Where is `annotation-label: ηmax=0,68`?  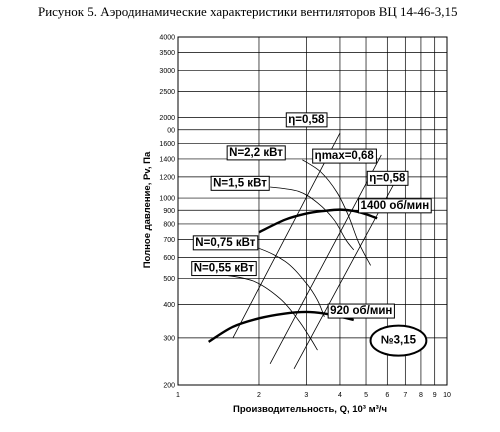 annotation-label: ηmax=0,68 is located at coordinates (345, 156).